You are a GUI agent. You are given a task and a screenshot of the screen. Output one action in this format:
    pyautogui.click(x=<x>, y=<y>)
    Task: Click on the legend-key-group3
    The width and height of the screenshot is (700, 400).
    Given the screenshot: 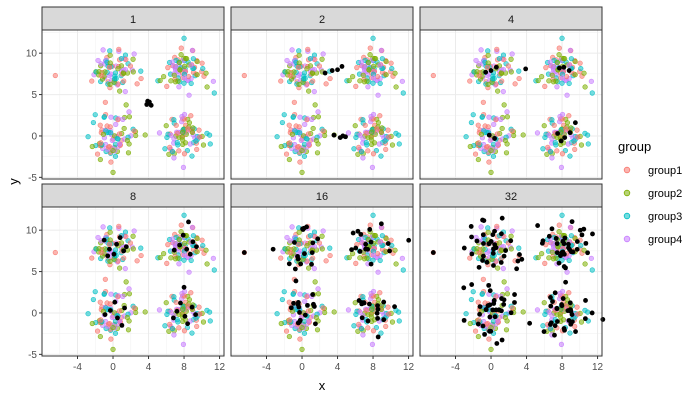 What is the action you would take?
    pyautogui.click(x=627, y=216)
    